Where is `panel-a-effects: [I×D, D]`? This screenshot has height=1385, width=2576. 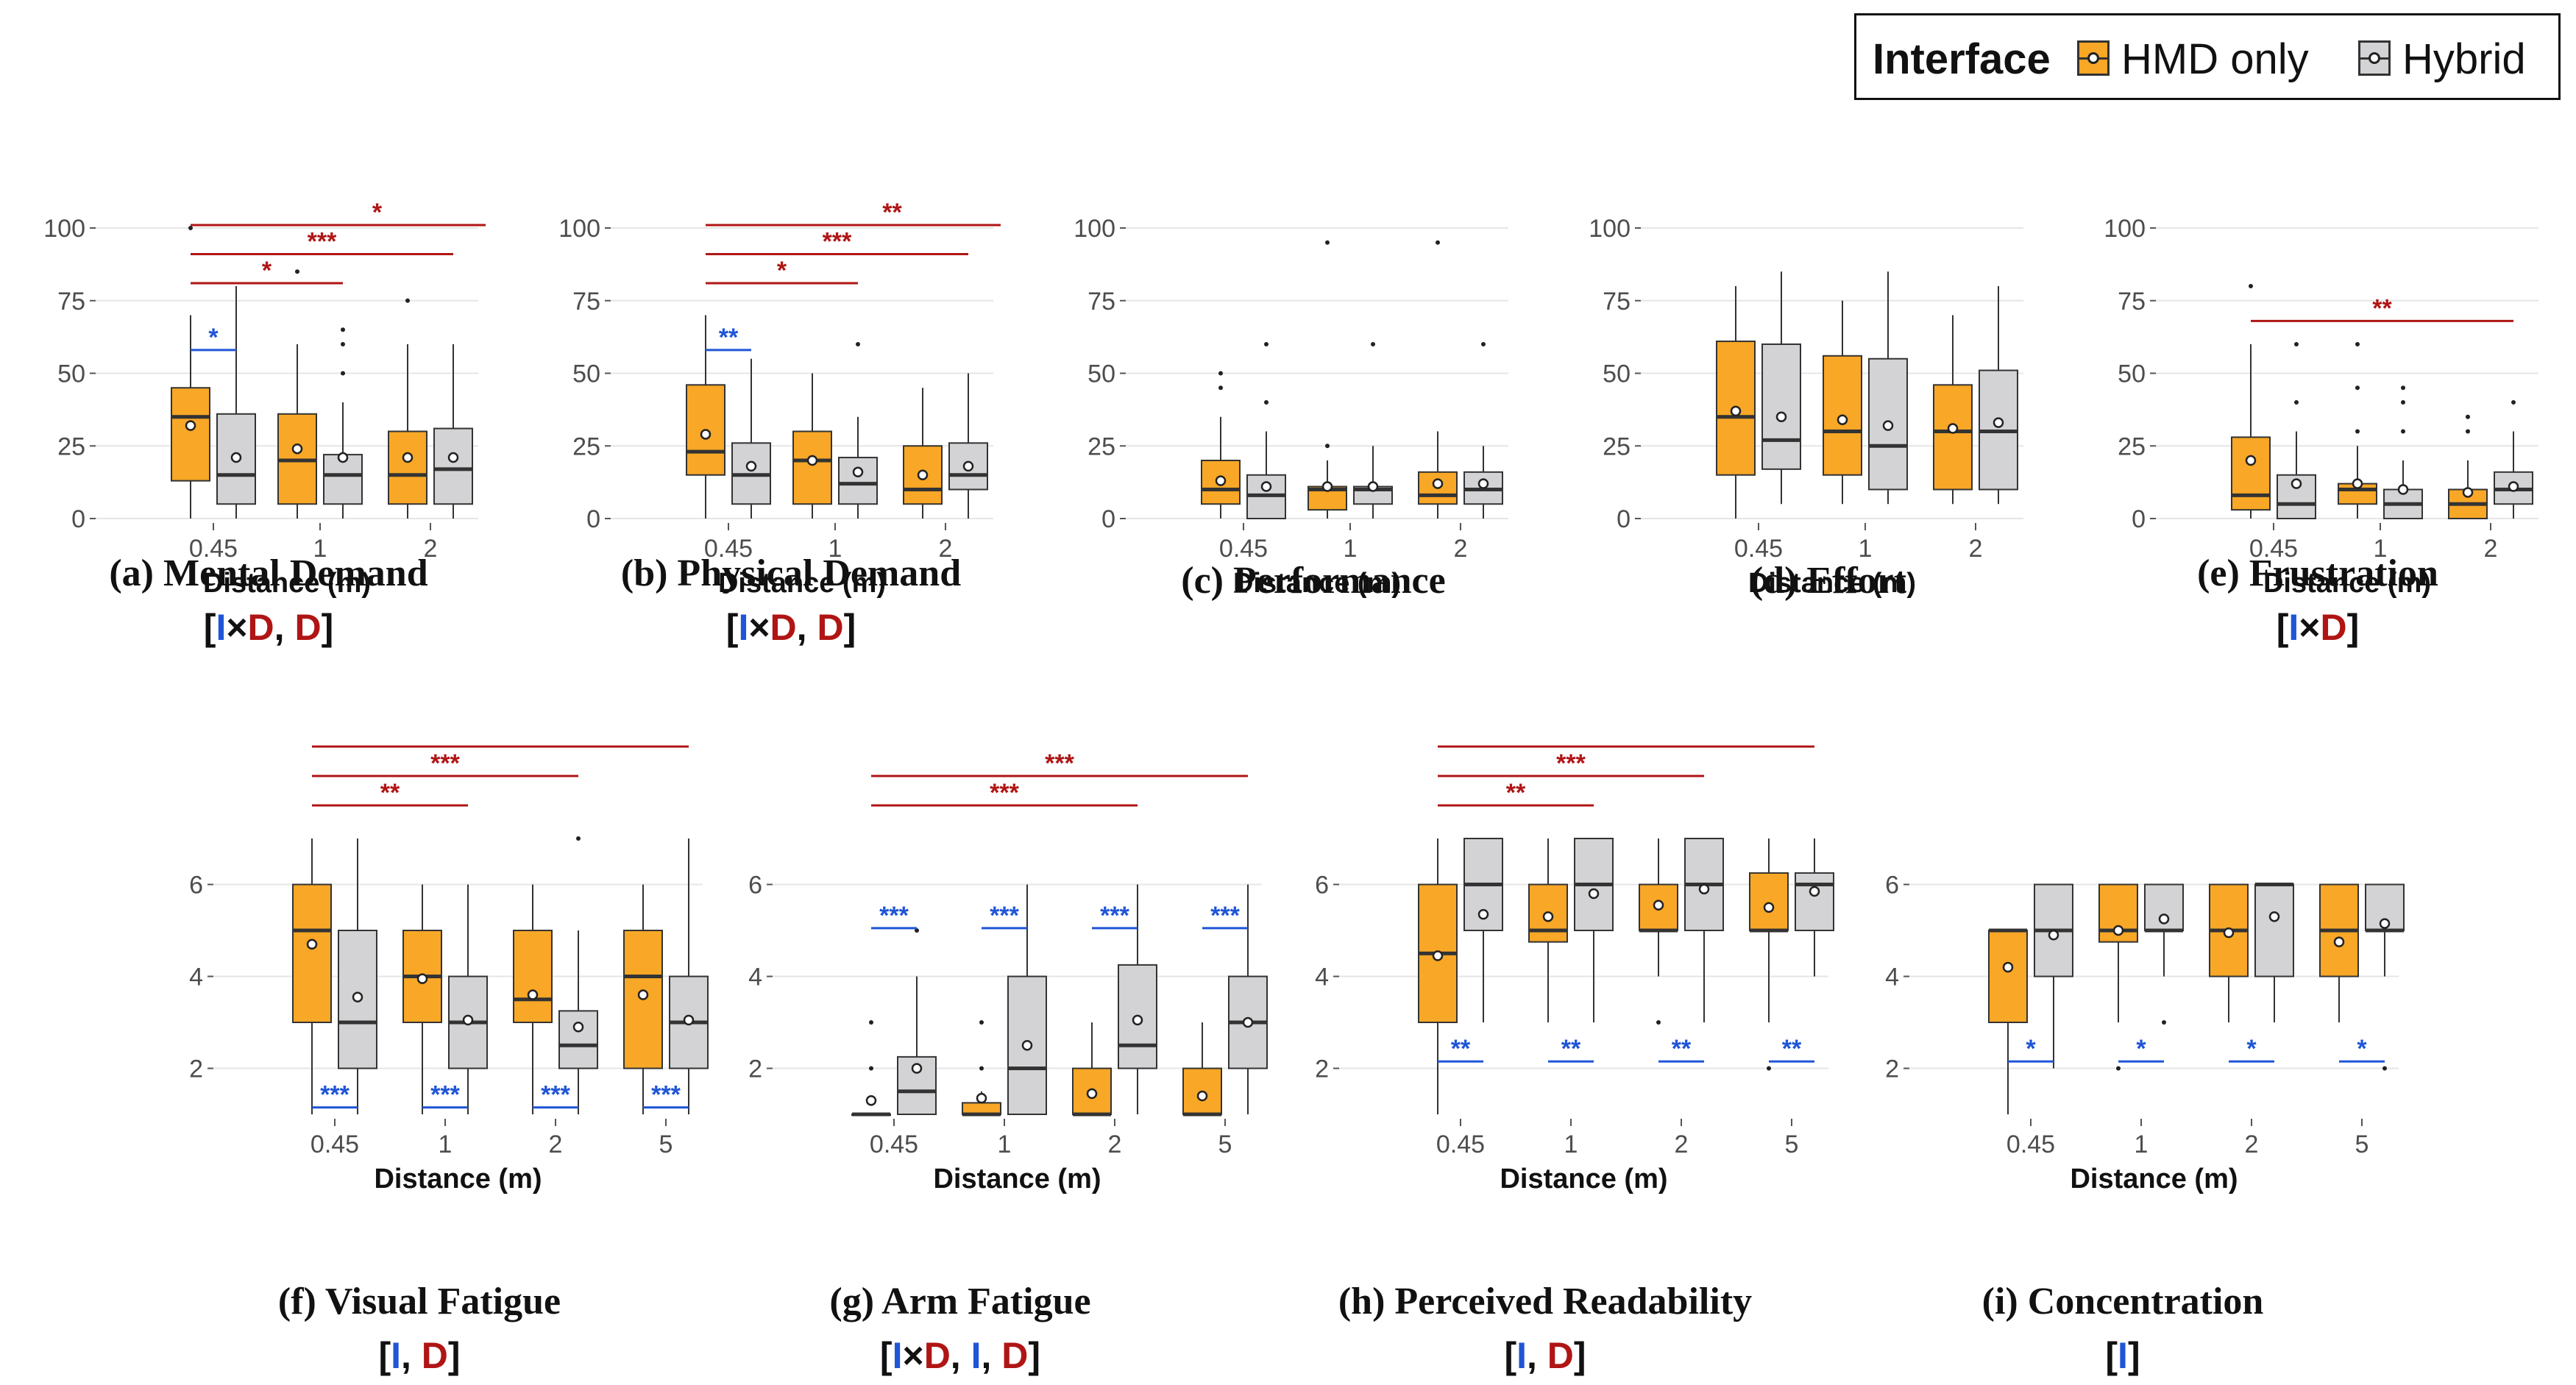 panel-a-effects: [I×D, D] is located at coordinates (268, 627).